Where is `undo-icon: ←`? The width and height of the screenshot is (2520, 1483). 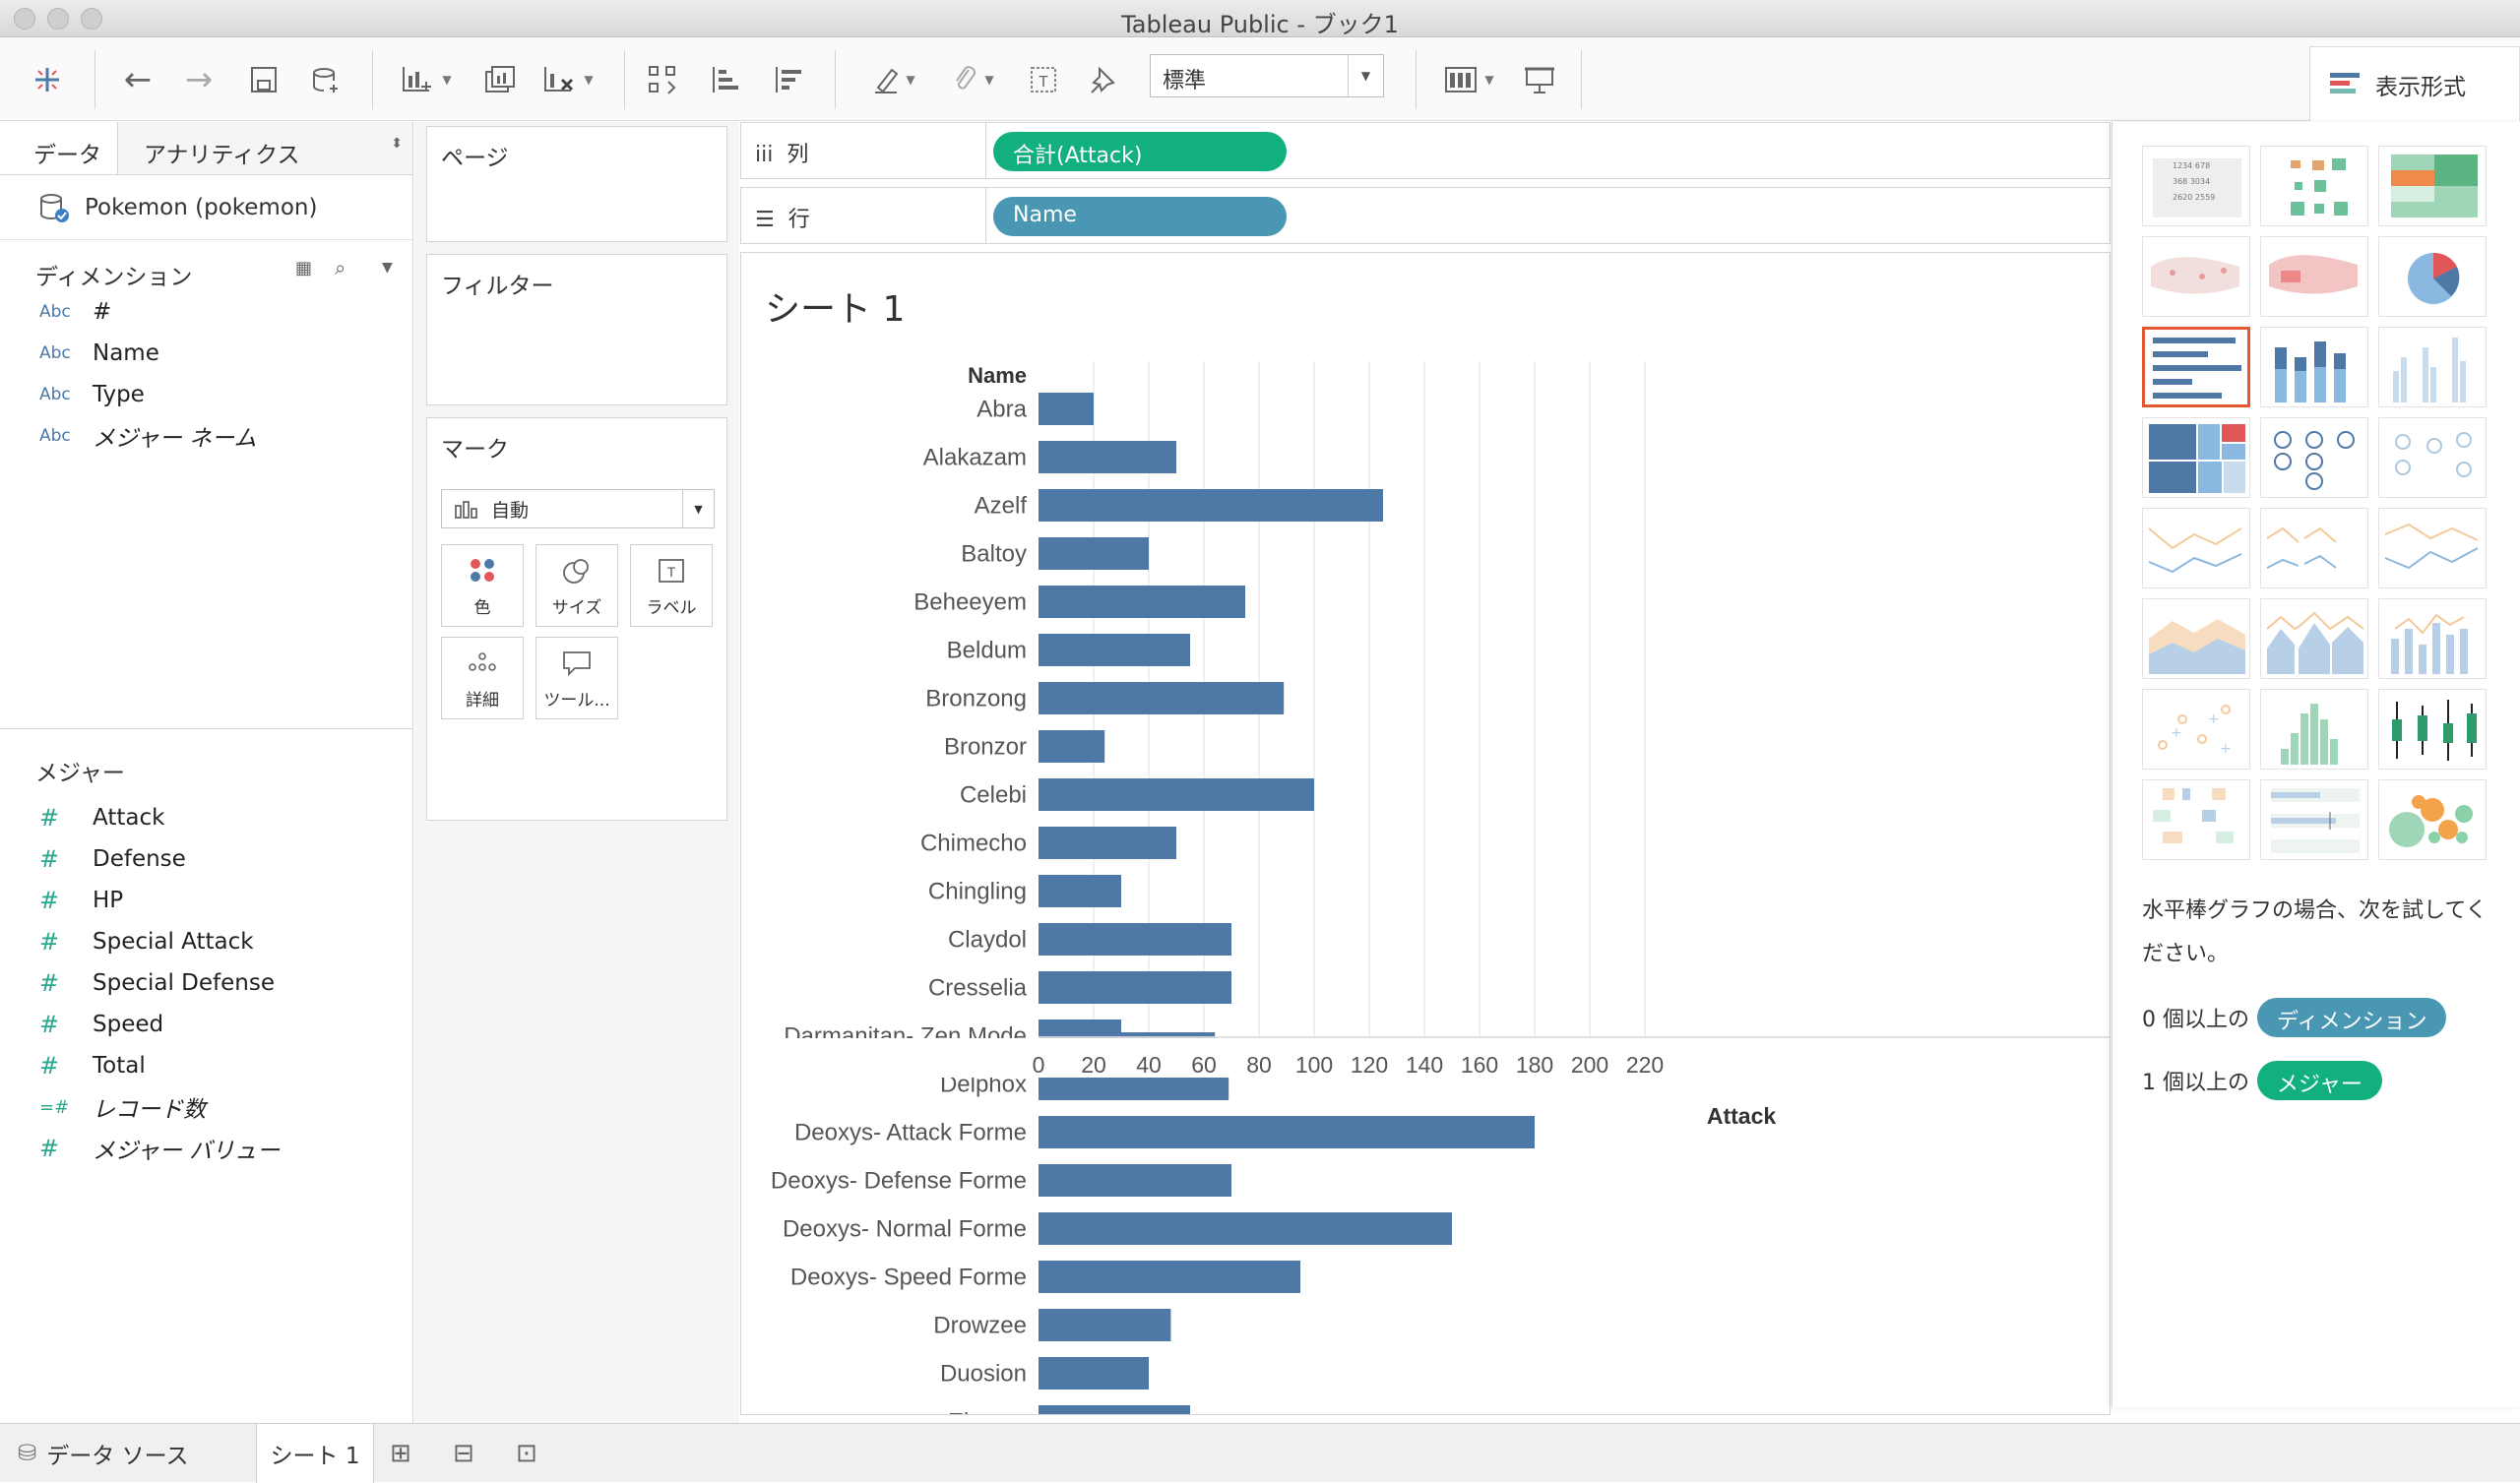
undo-icon: ← is located at coordinates (138, 79).